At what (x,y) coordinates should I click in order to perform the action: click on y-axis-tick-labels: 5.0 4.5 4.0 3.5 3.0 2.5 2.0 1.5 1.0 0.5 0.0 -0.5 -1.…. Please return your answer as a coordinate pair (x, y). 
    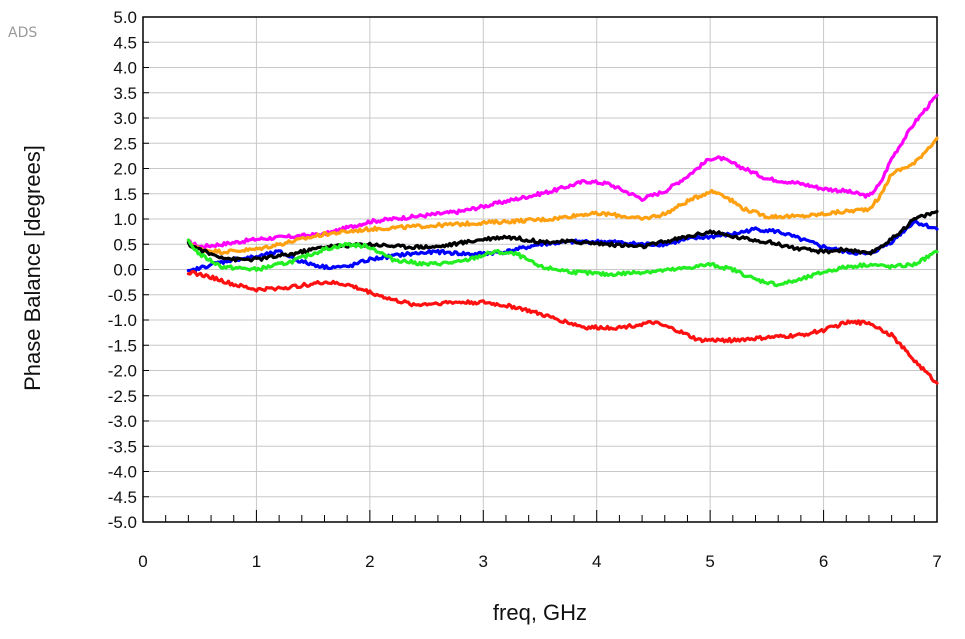
    Looking at the image, I should click on (122, 270).